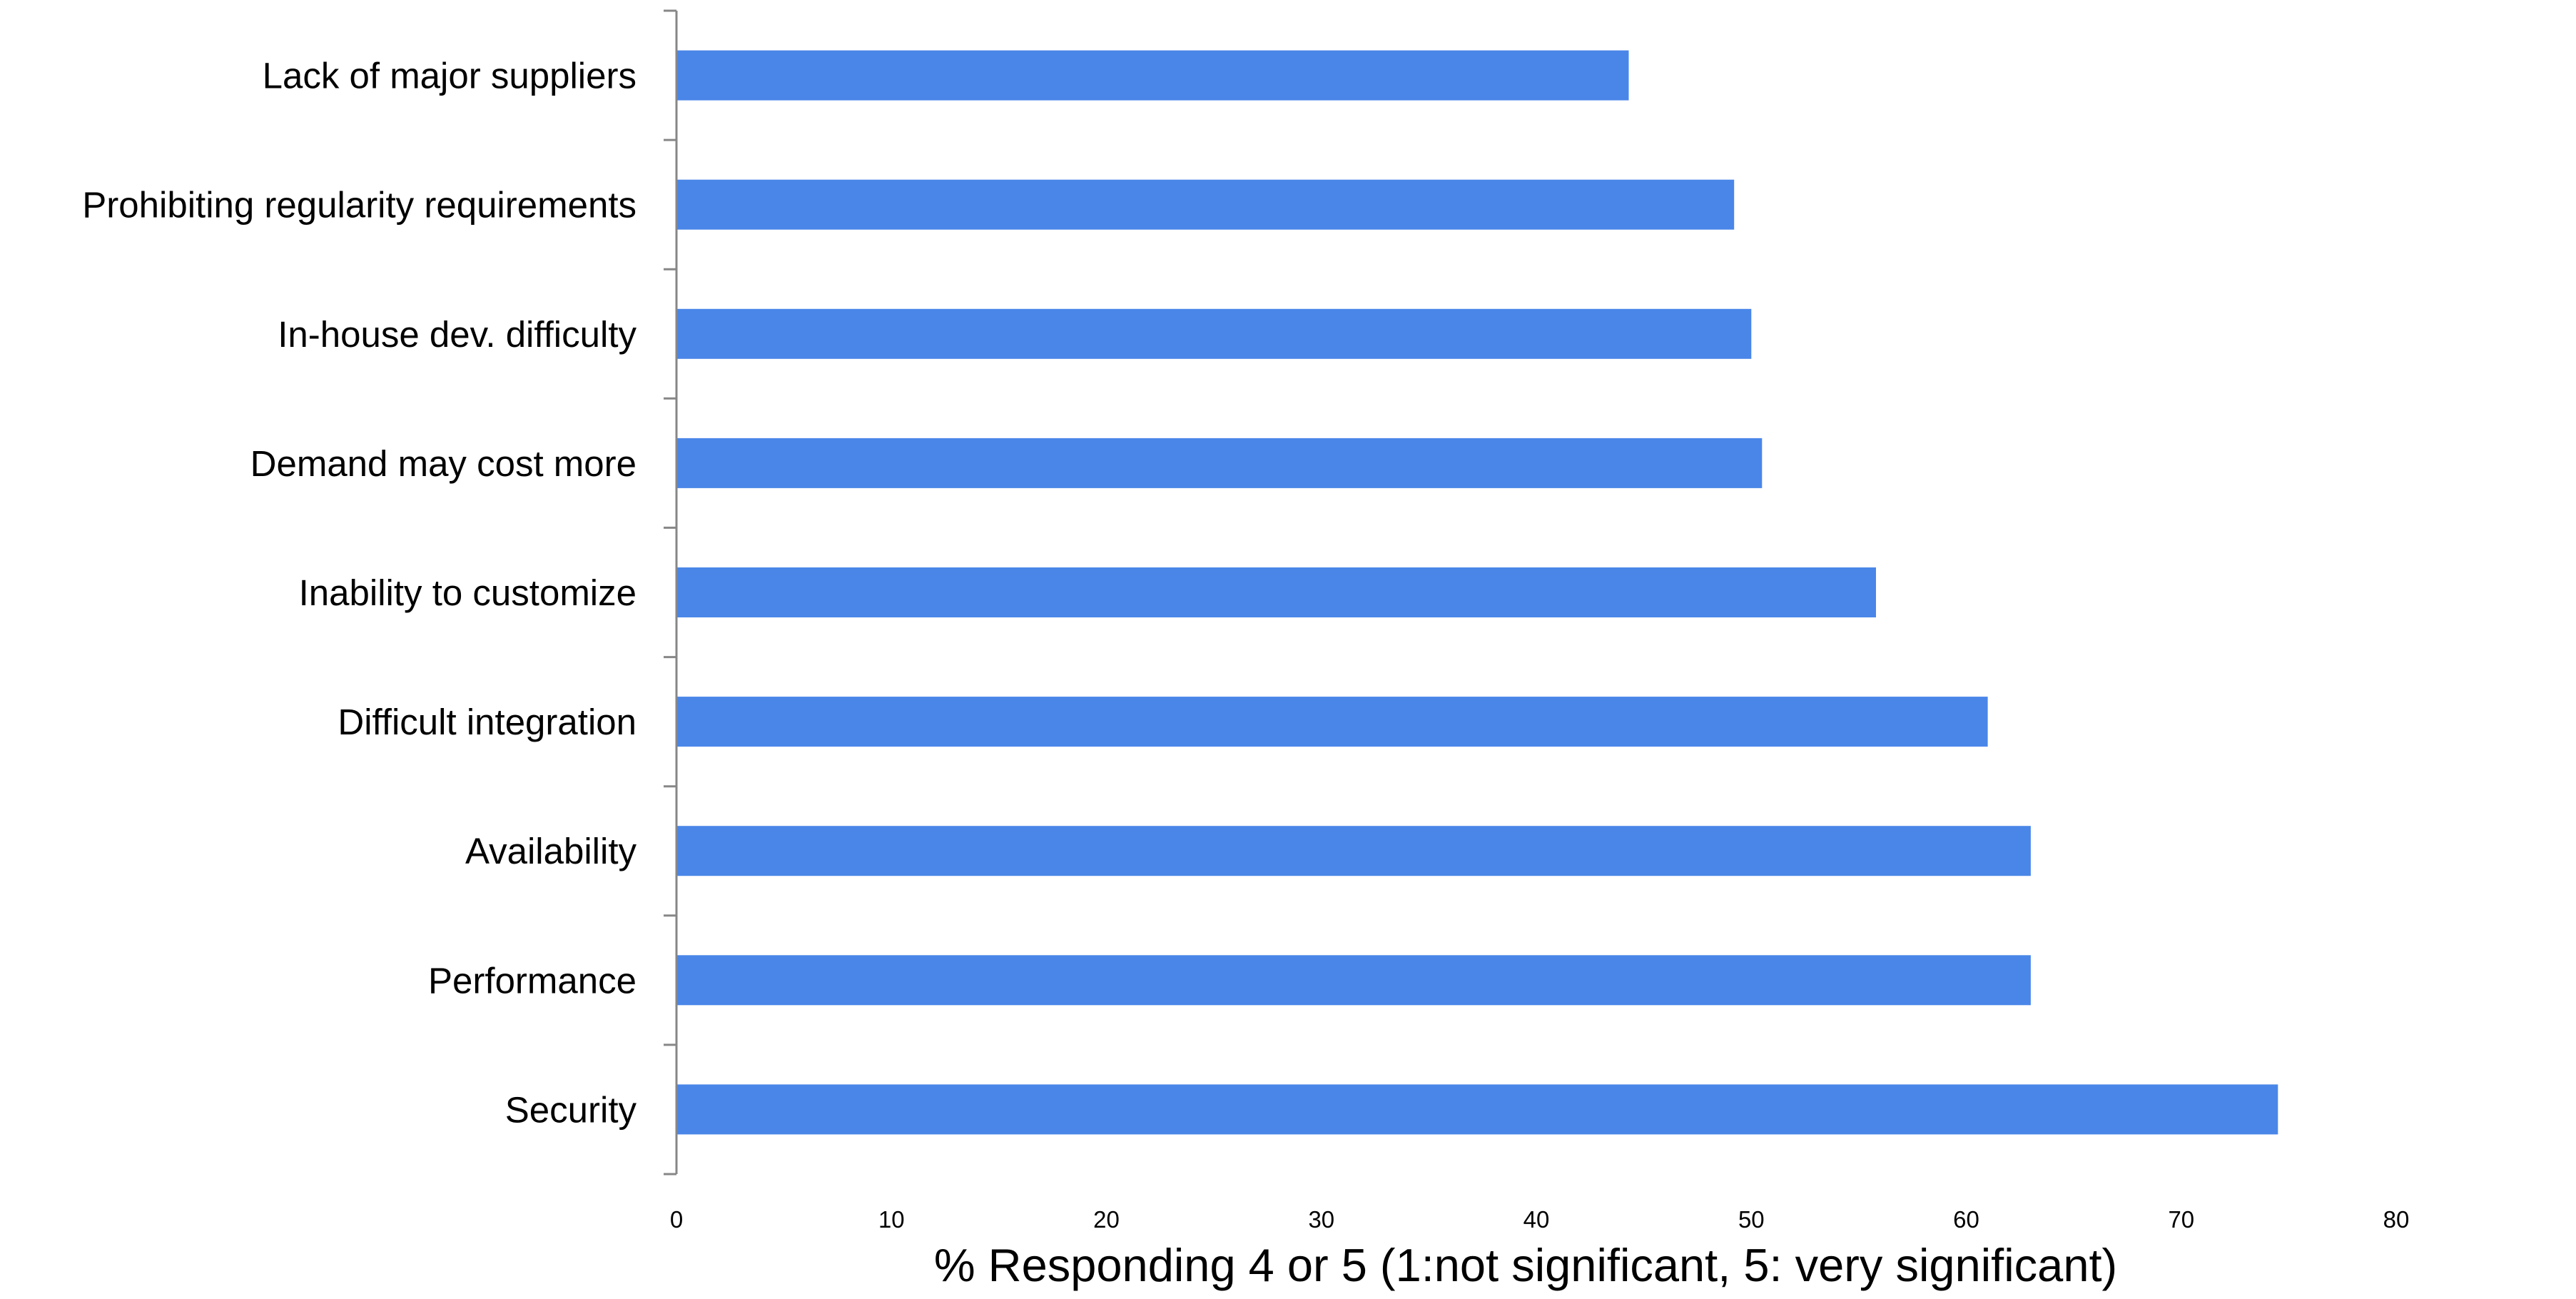 The width and height of the screenshot is (2576, 1299). Describe the element at coordinates (2396, 1219) in the screenshot. I see `x-tick-label-80: 80` at that location.